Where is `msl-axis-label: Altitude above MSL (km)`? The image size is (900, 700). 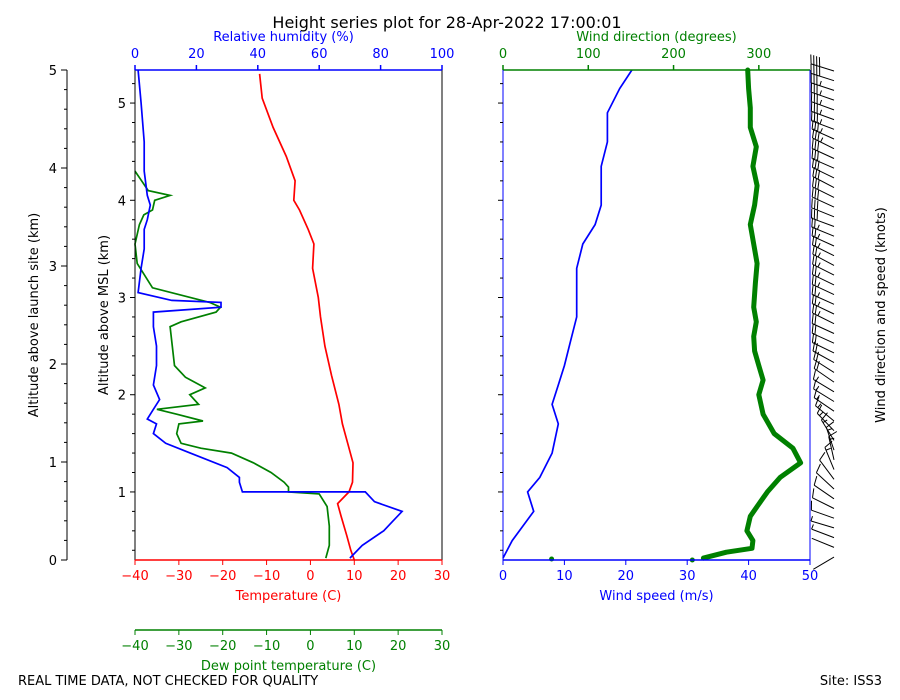 msl-axis-label: Altitude above MSL (km) is located at coordinates (104, 315).